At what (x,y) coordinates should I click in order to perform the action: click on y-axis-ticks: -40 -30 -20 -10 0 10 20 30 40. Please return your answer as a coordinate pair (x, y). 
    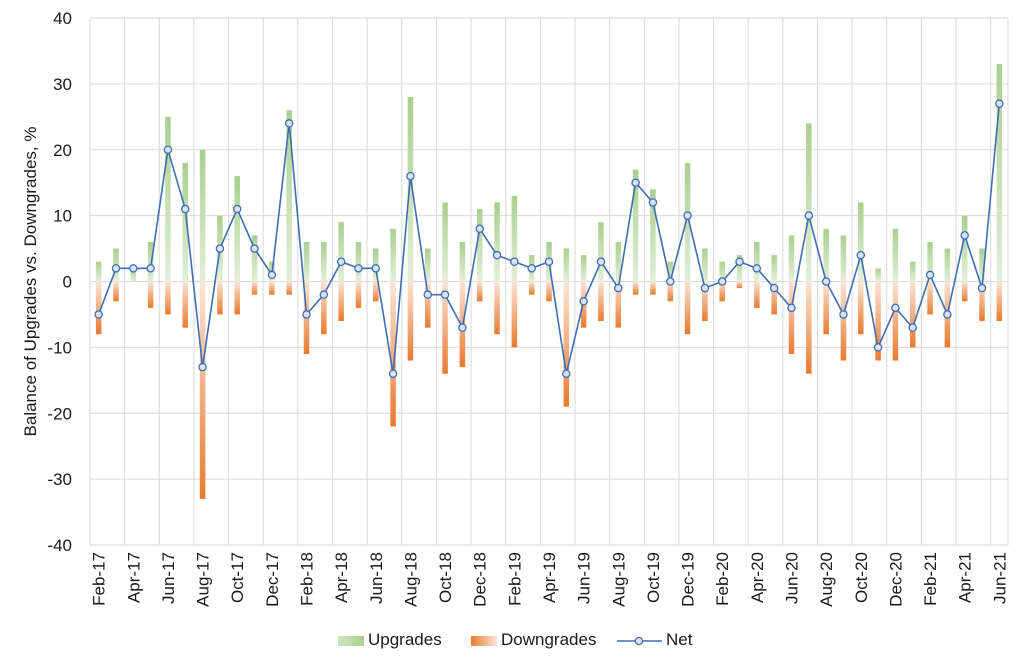
    Looking at the image, I should click on (59, 282).